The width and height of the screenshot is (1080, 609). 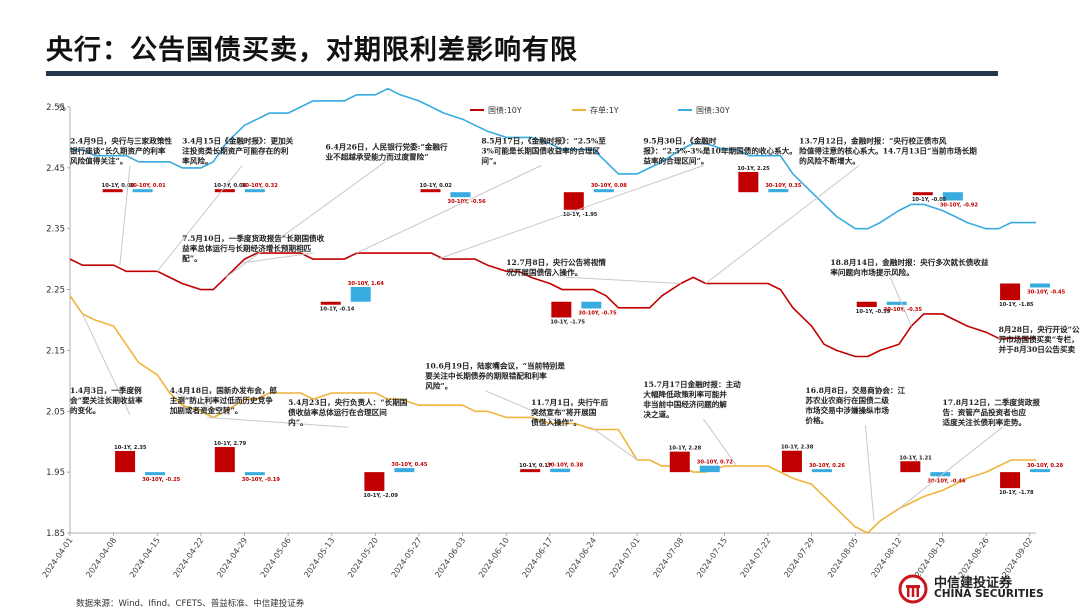 What do you see at coordinates (101, 557) in the screenshot?
I see `x-tick-label: 2024-04-08` at bounding box center [101, 557].